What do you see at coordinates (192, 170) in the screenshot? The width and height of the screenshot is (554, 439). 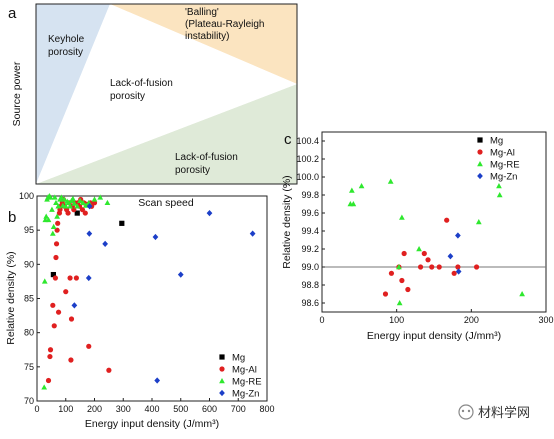 I see `lof-bottom-label-2: porosity` at bounding box center [192, 170].